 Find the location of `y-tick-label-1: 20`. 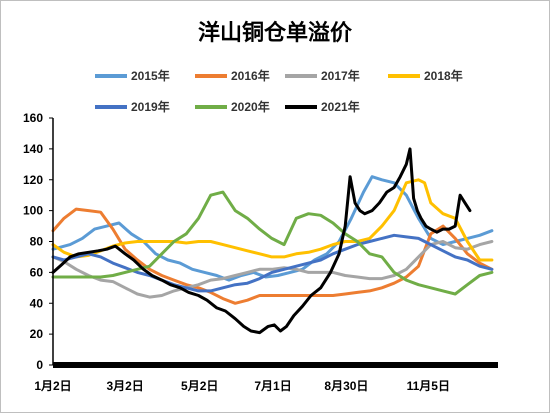

y-tick-label-1: 20 is located at coordinates (37, 334).